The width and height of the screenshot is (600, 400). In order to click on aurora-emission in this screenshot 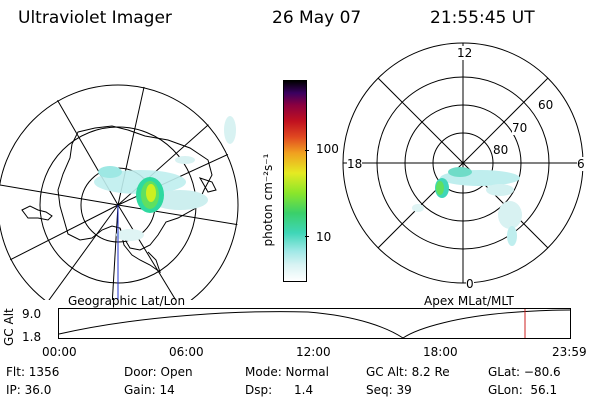, I will do `click(165, 178)`.